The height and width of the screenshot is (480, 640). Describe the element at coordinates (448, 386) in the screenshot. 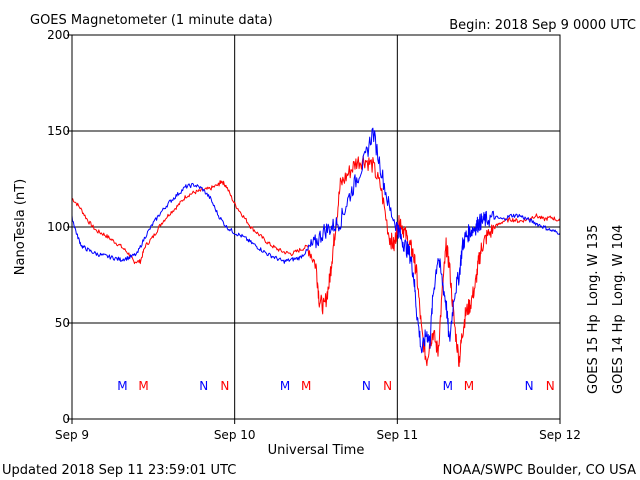

I see `marker-label-8: M` at that location.